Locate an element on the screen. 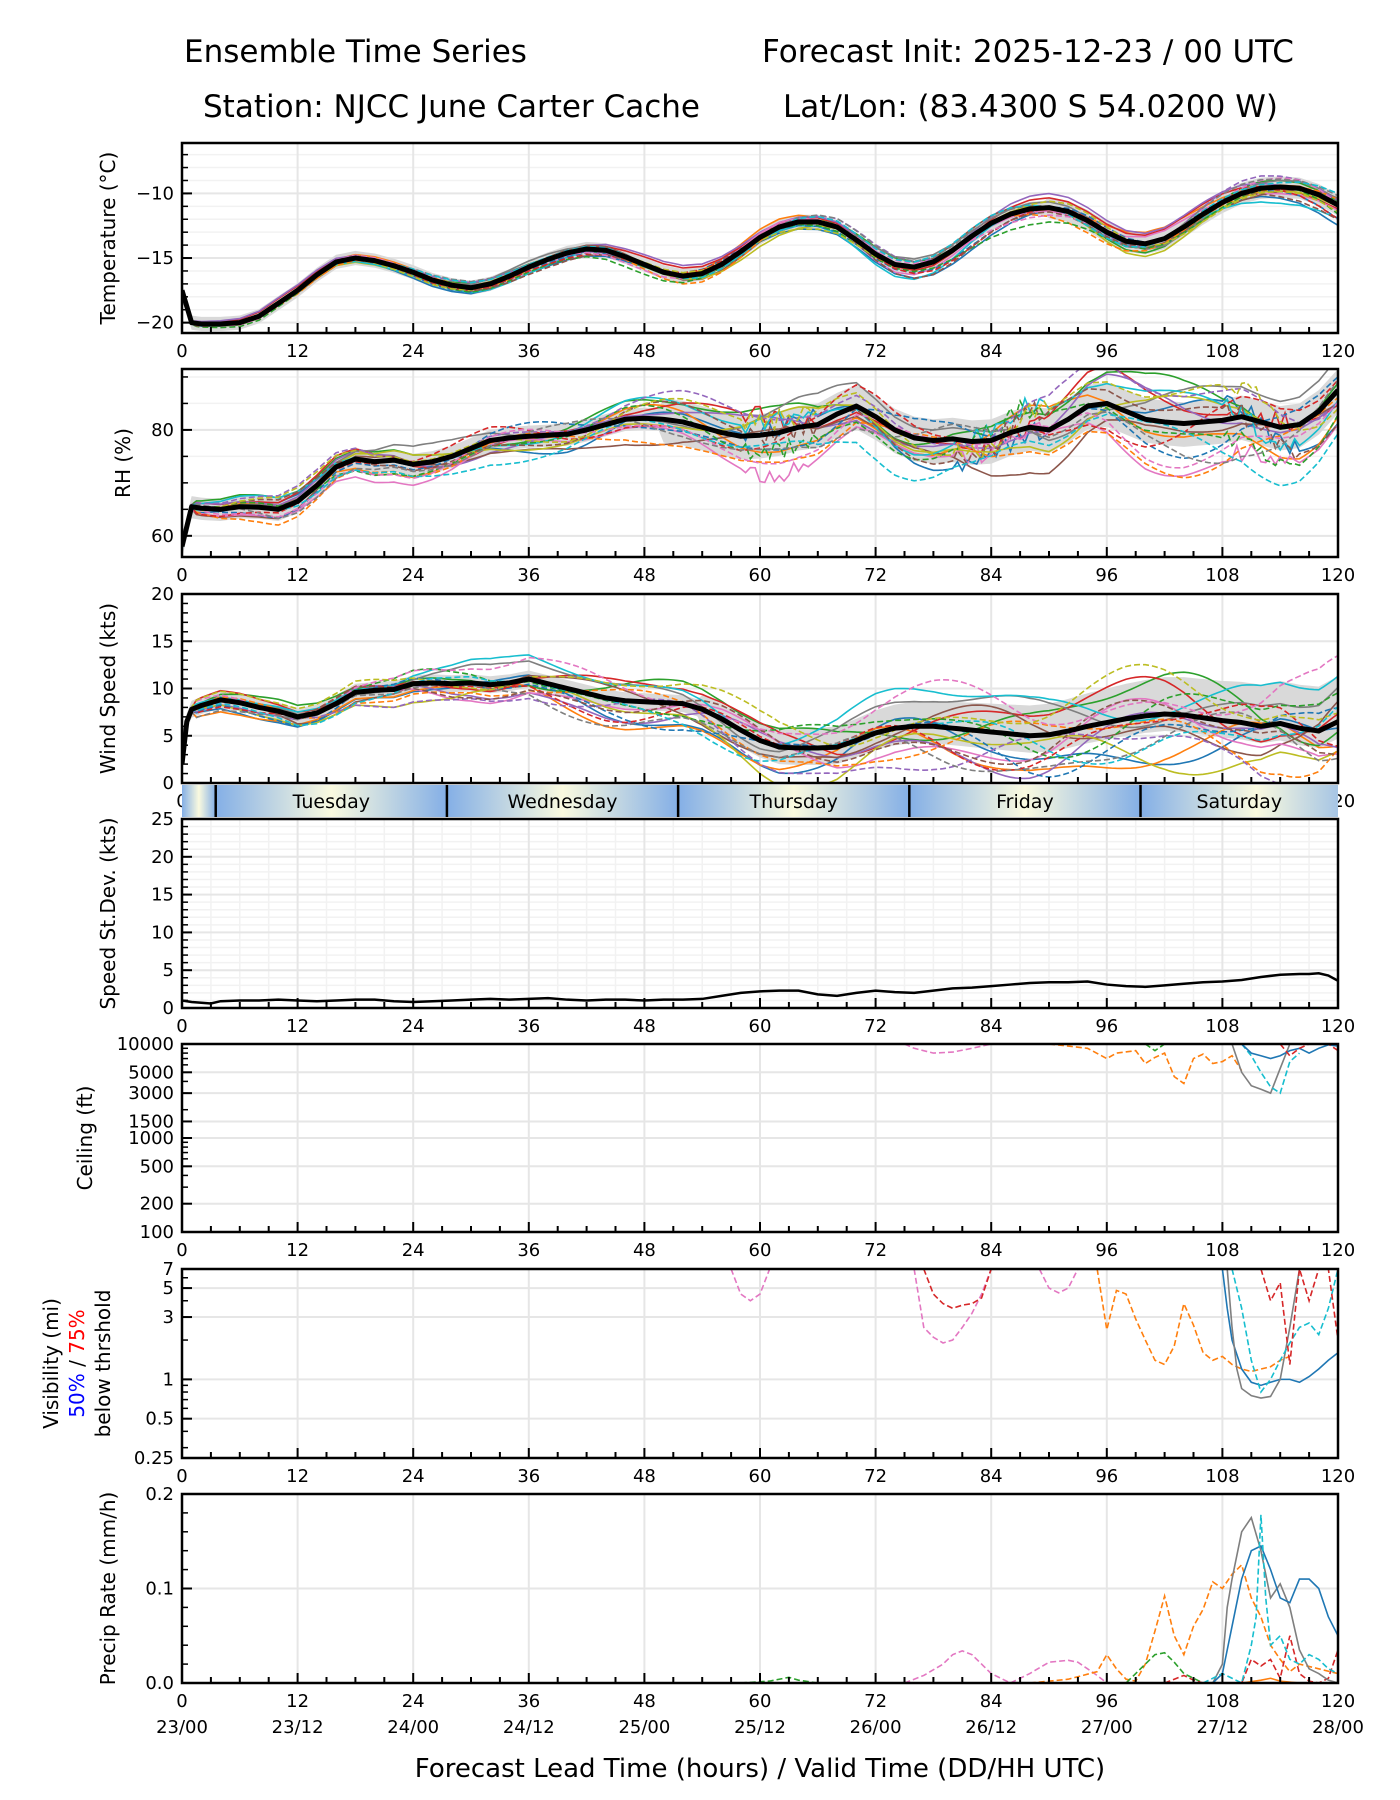  y-axis-label: Temperature (°C) is located at coordinates (108, 239).